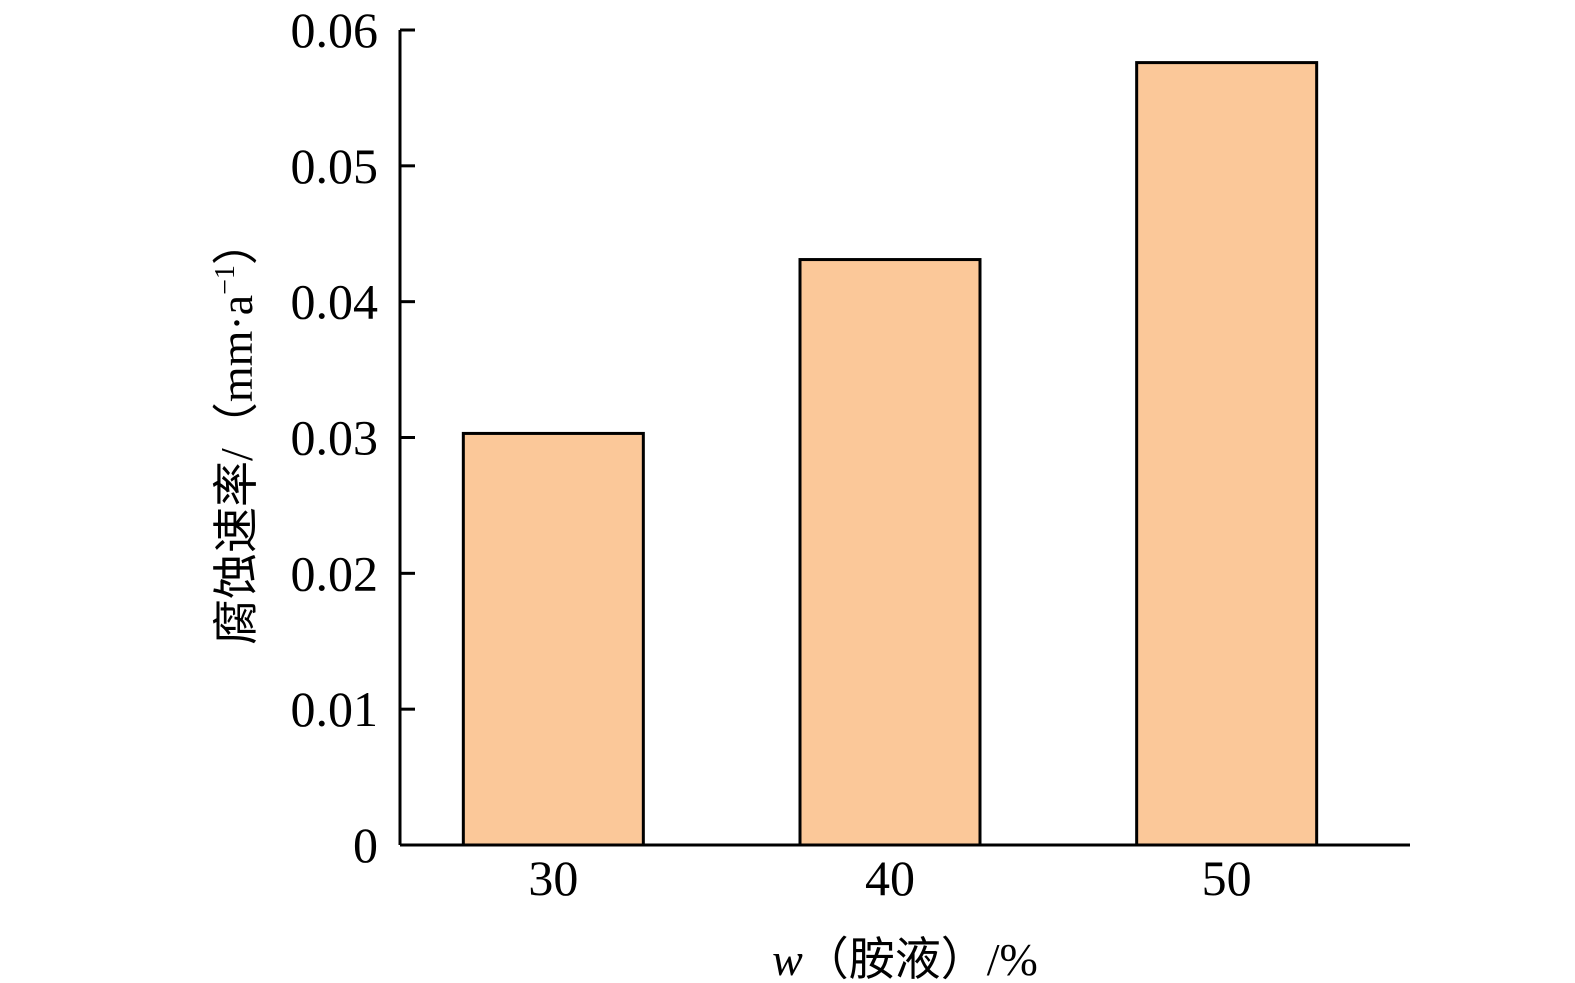  I want to click on y-tick-label: 0.02, so click(335, 573).